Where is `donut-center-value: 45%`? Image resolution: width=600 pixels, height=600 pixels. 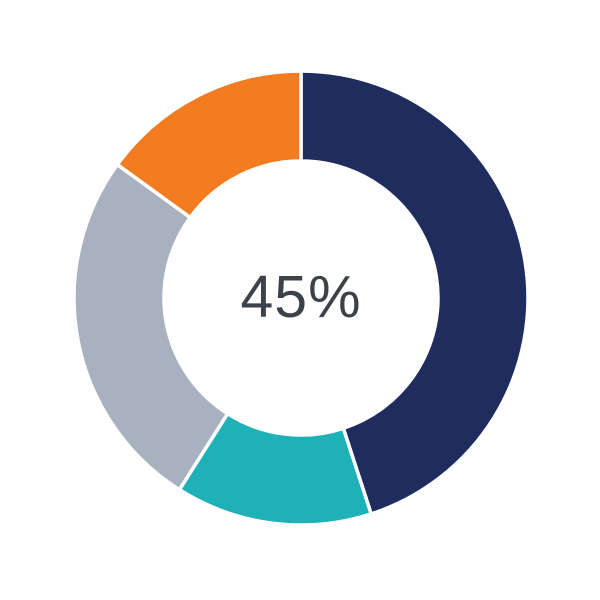
donut-center-value: 45% is located at coordinates (301, 297).